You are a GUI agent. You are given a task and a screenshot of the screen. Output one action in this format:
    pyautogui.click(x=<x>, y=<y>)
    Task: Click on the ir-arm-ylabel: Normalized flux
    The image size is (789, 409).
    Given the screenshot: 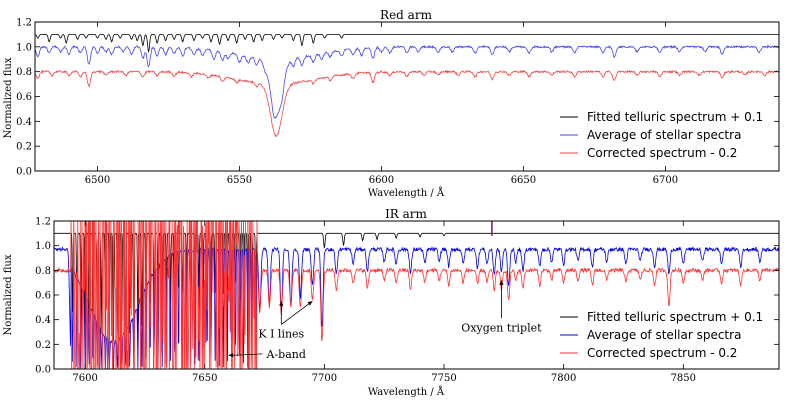 What is the action you would take?
    pyautogui.click(x=8, y=294)
    